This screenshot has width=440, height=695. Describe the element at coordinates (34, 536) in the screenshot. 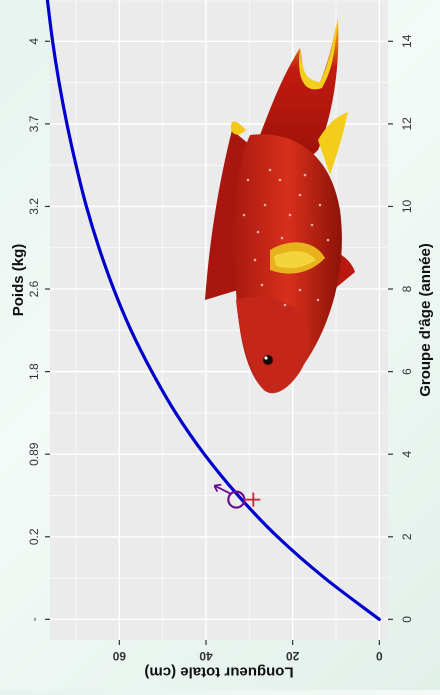

I see `secondary-tick-label: 0.2` at that location.